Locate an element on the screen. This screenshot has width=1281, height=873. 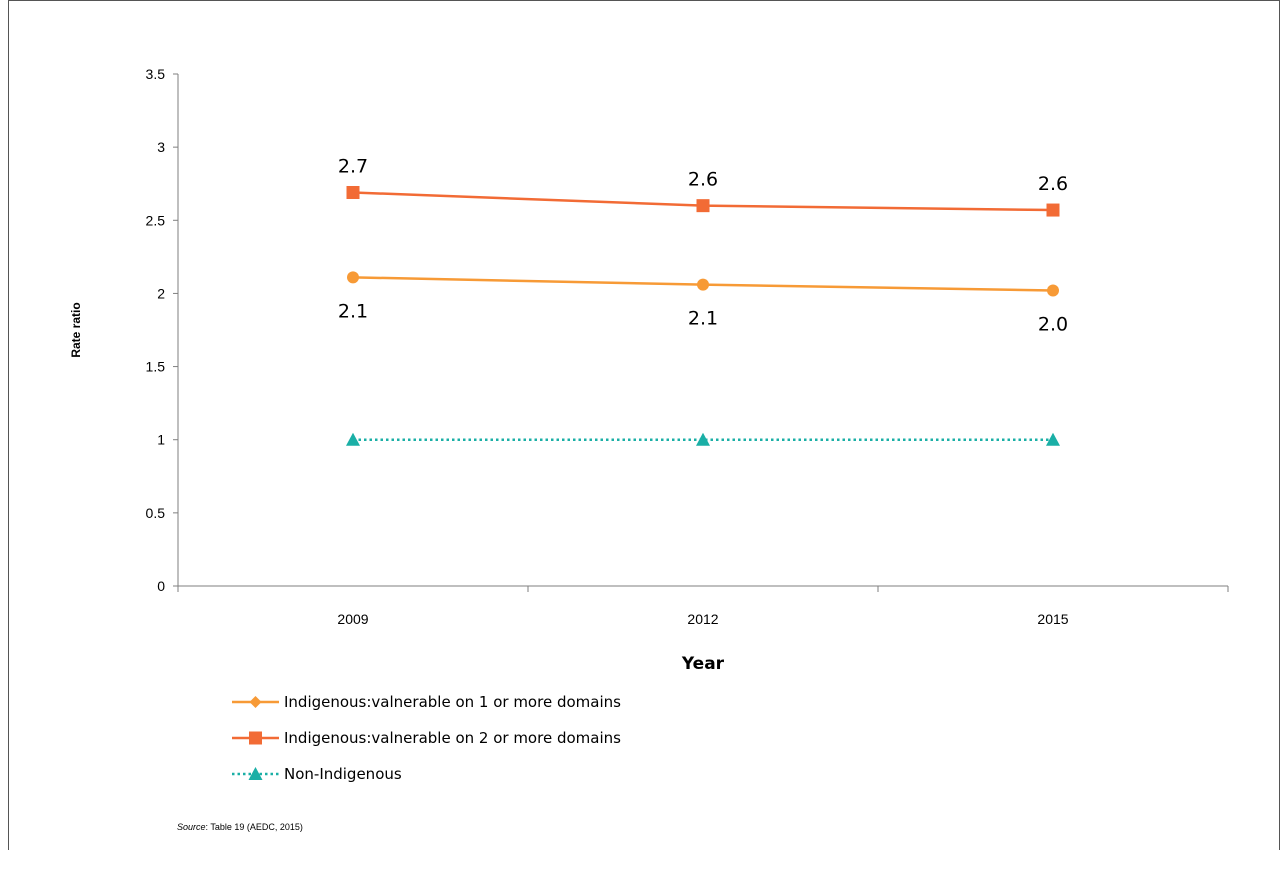
x-tick-label: 2015 is located at coordinates (1052, 619).